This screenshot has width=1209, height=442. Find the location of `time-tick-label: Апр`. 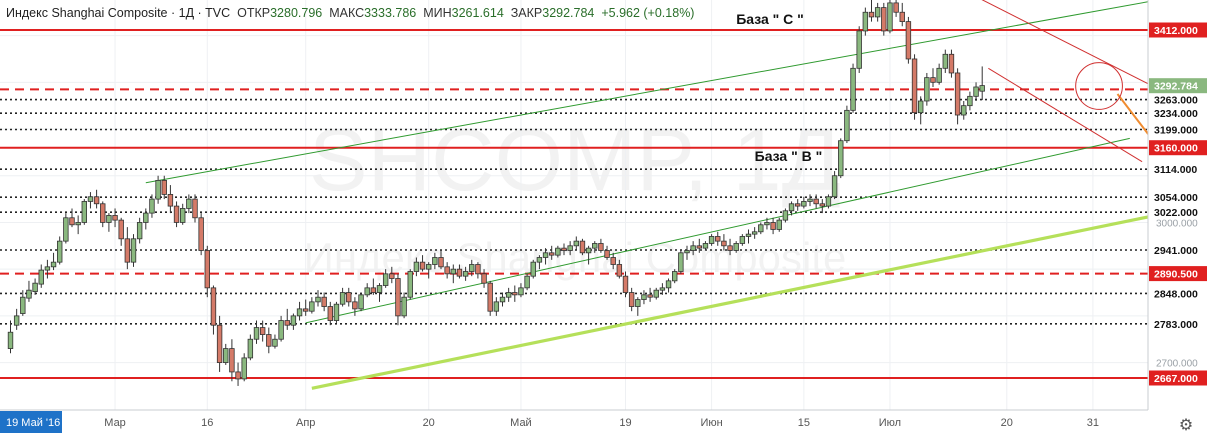

time-tick-label: Апр is located at coordinates (305, 423).